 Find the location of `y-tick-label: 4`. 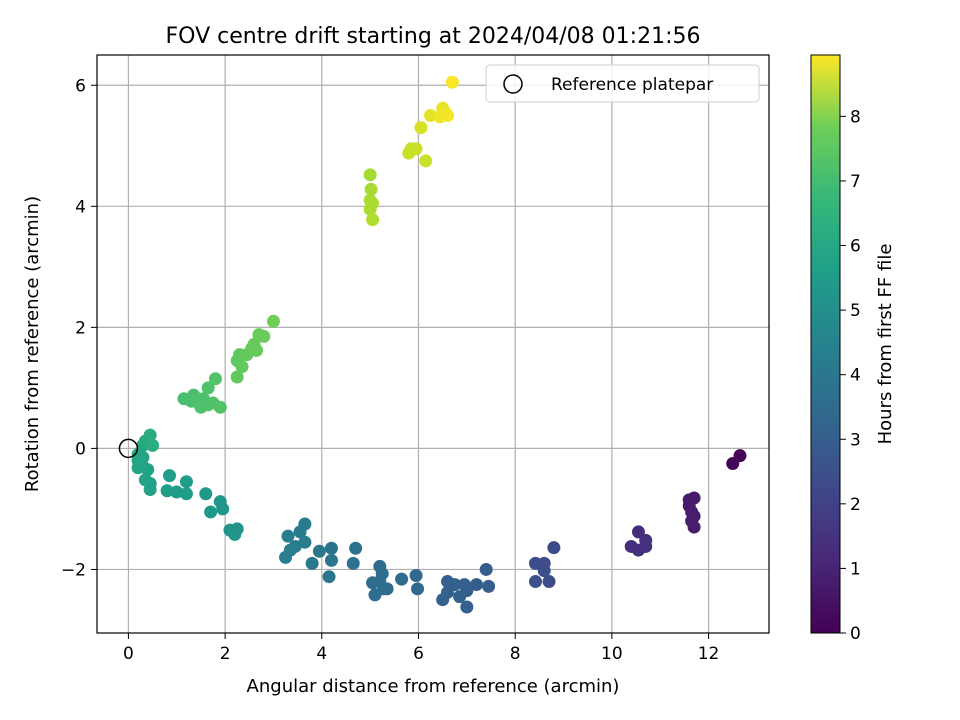

y-tick-label: 4 is located at coordinates (80, 207).